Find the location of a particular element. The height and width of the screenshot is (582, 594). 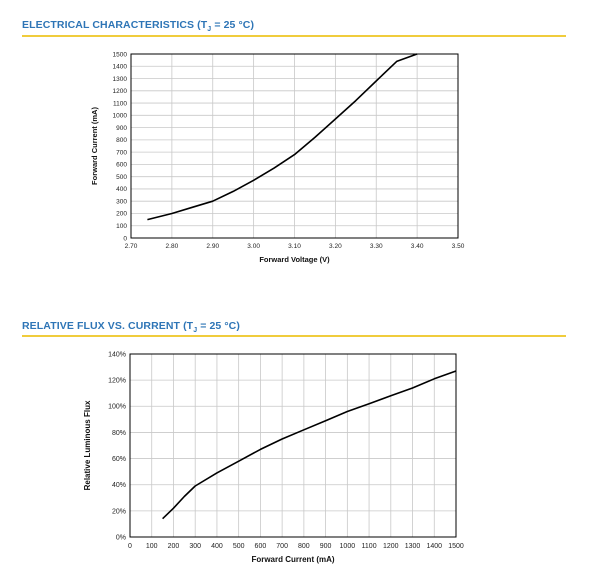

section-title-flux: RELATIVE FLUX VS. CURRENT (TJ = 25 °C) is located at coordinates (131, 327).